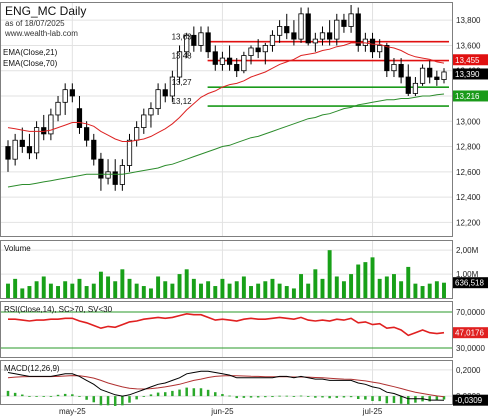 This screenshot has height=420, width=496. What do you see at coordinates (470, 312) in the screenshot?
I see `rsi-y-tick-label: 70,0000` at bounding box center [470, 312].